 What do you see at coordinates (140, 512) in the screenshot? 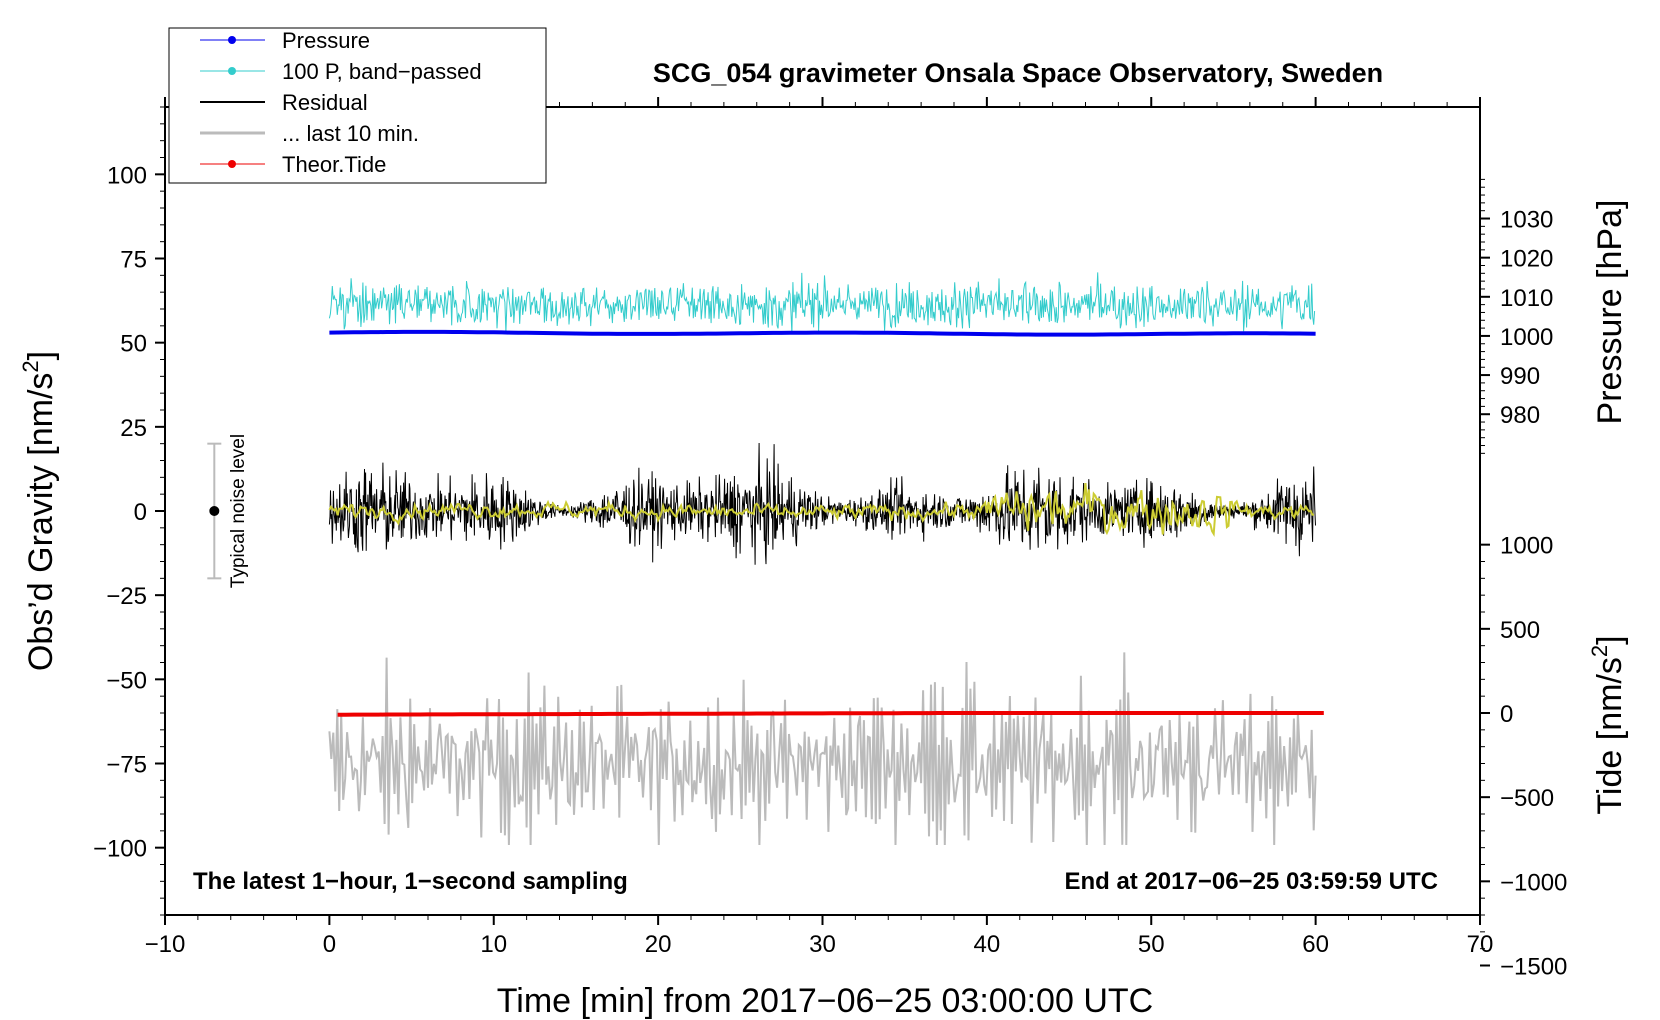
I see `y-tick-label: 0` at bounding box center [140, 512].